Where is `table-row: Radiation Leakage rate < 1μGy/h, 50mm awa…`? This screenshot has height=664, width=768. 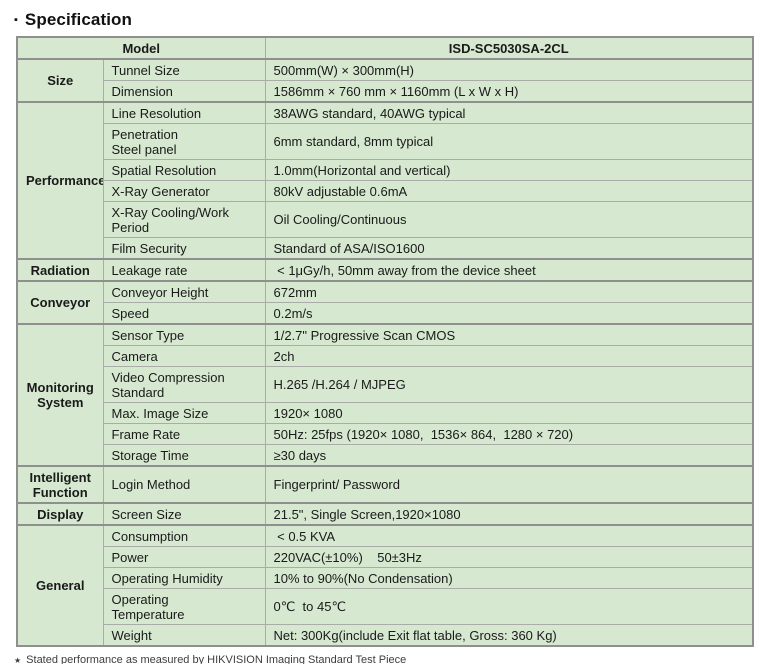
table-row: Radiation Leakage rate < 1μGy/h, 50mm awa… is located at coordinates (385, 270).